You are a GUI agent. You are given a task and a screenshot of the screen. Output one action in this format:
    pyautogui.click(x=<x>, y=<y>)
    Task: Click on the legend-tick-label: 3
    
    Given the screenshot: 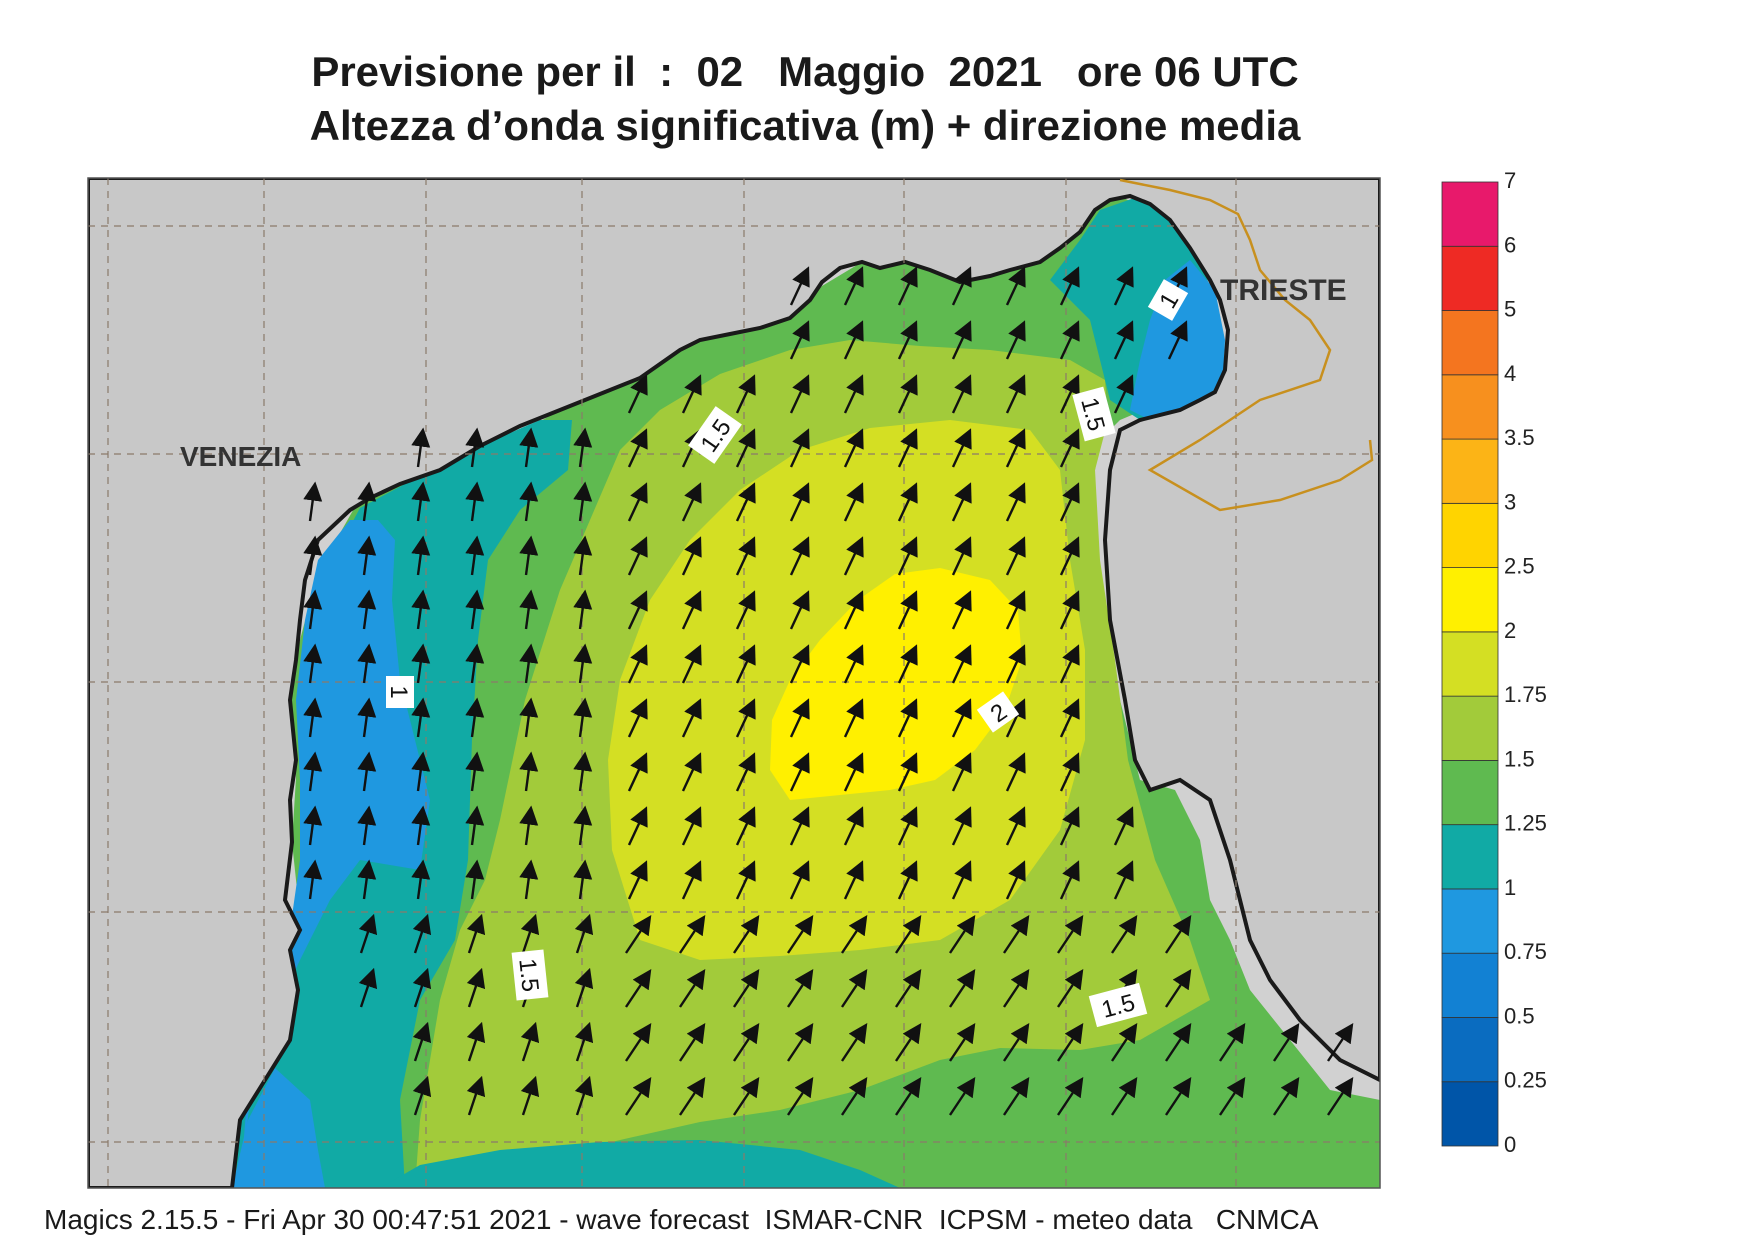 What is the action you would take?
    pyautogui.click(x=1510, y=501)
    